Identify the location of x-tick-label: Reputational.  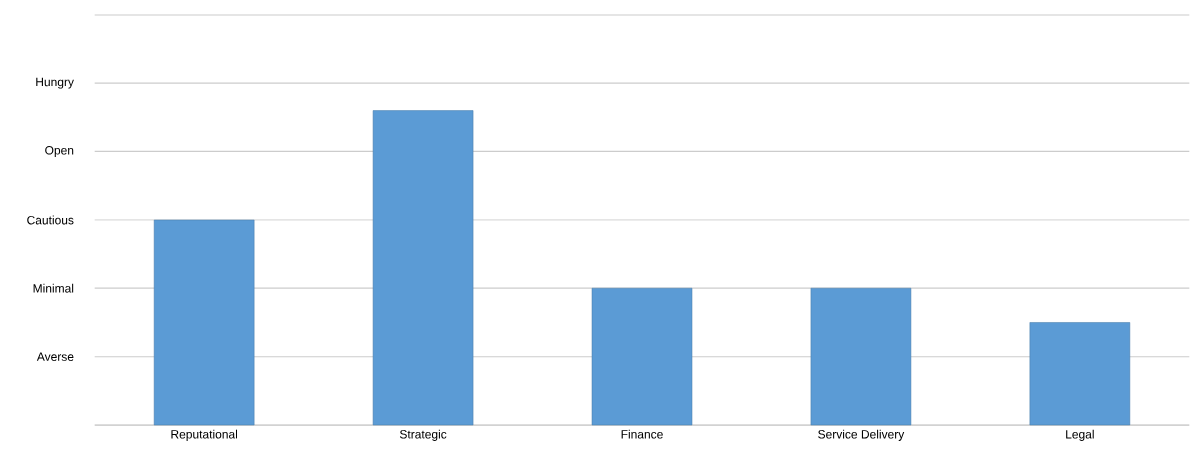
(204, 435).